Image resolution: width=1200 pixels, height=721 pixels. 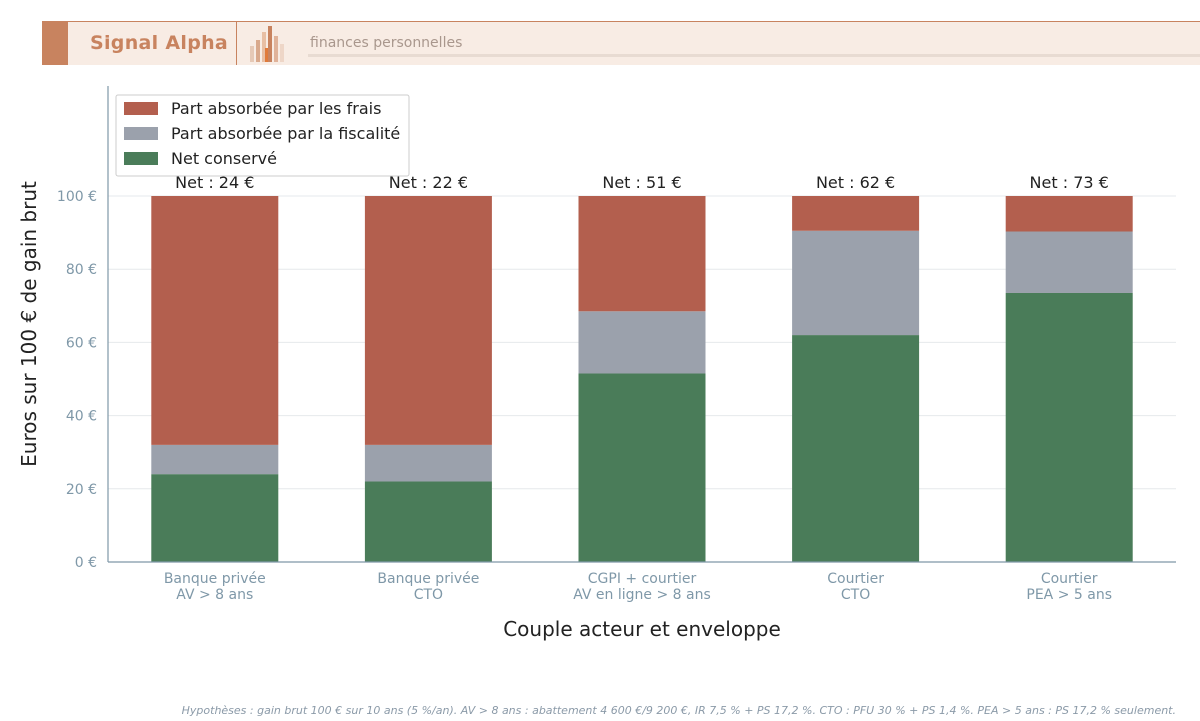 I want to click on y-tick-label: 80 €, so click(x=81, y=270).